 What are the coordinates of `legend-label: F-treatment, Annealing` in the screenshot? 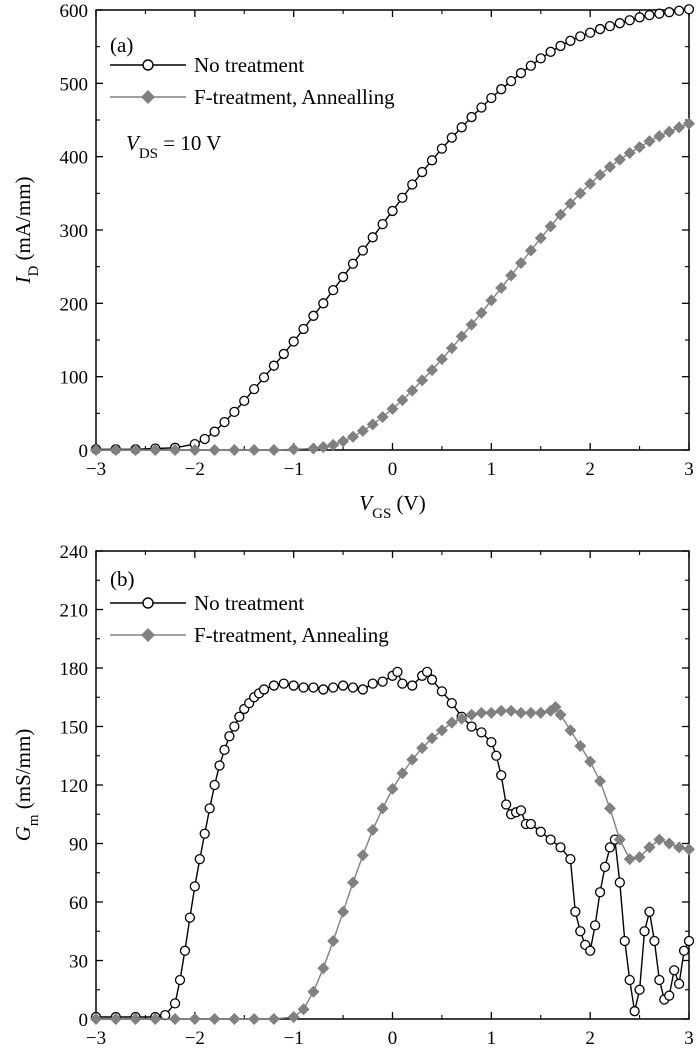 It's located at (291, 635).